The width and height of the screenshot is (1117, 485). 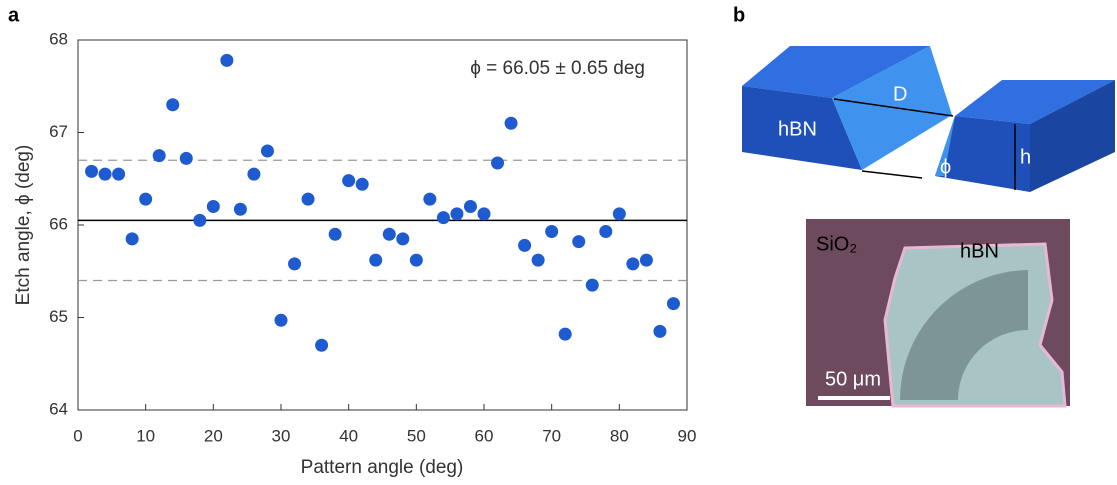 I want to click on x-tick-label: 90, so click(x=687, y=435).